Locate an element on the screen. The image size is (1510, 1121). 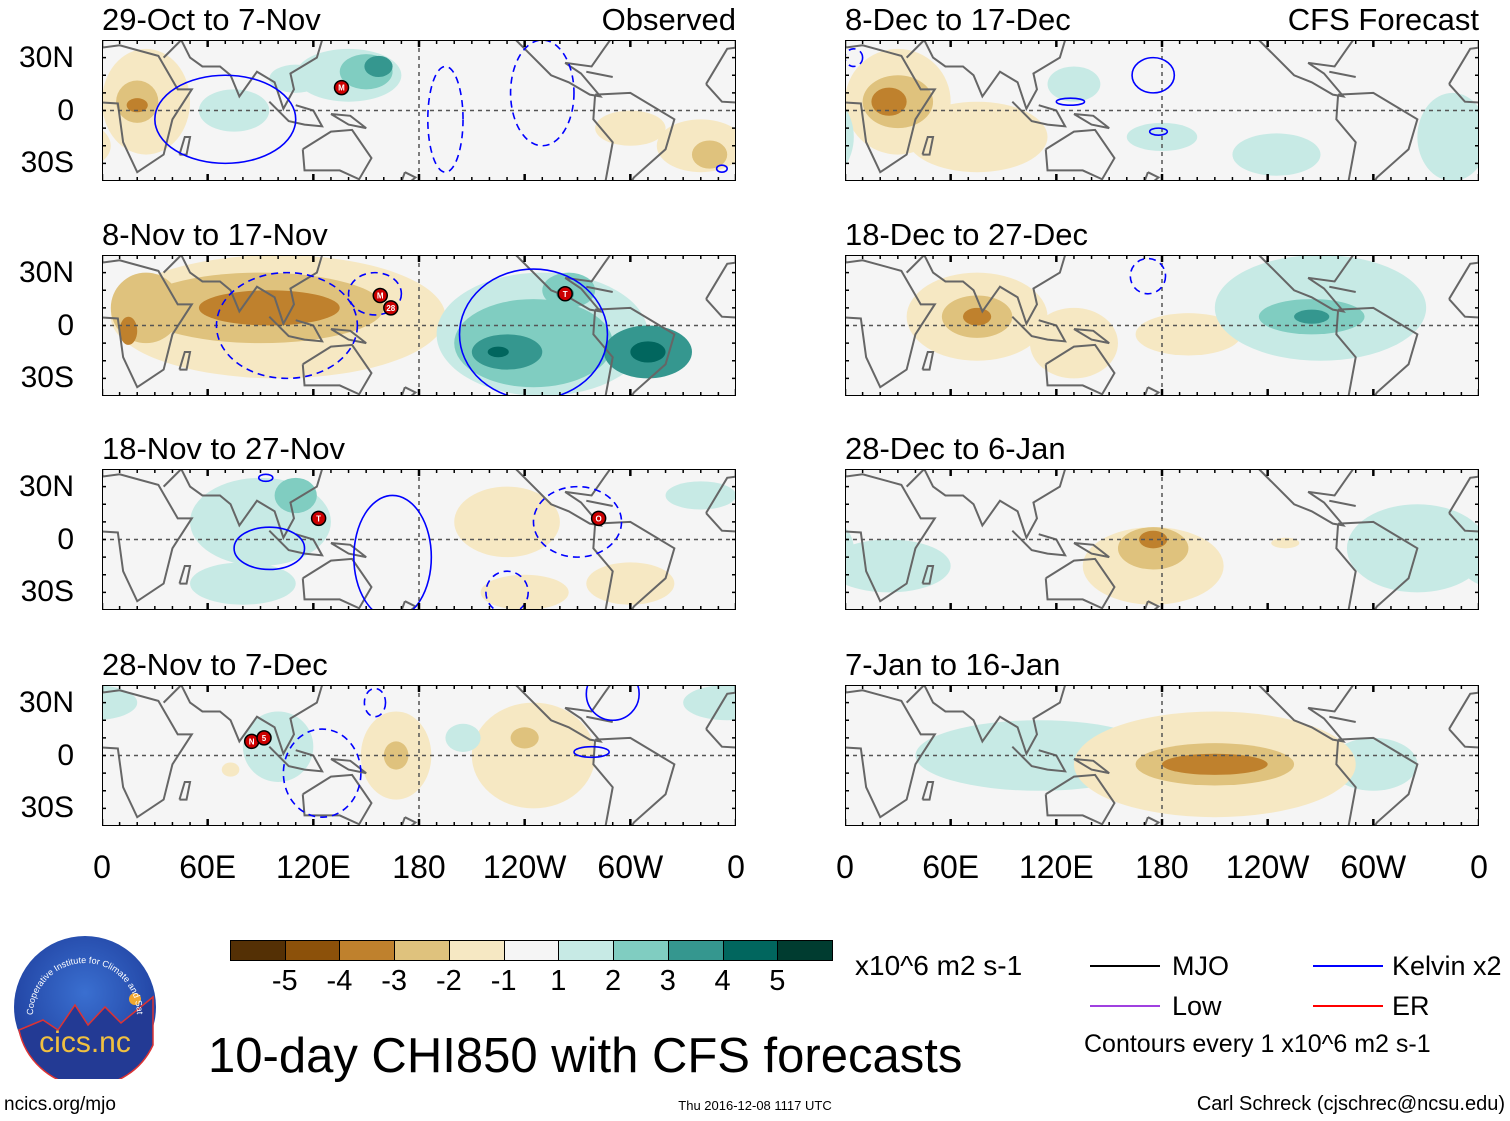
panel-column-label: CFS Forecast is located at coordinates (1383, 19).